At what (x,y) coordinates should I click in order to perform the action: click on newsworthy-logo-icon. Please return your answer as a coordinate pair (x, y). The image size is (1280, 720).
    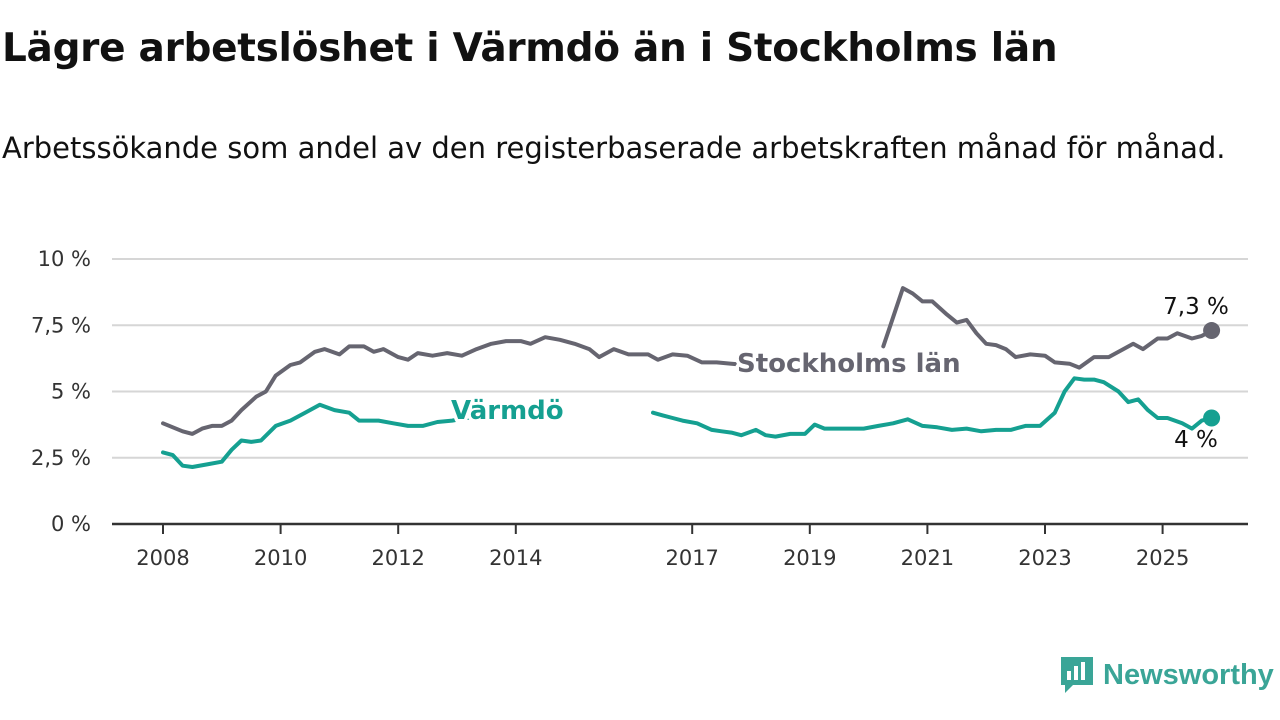
    Looking at the image, I should click on (1077, 675).